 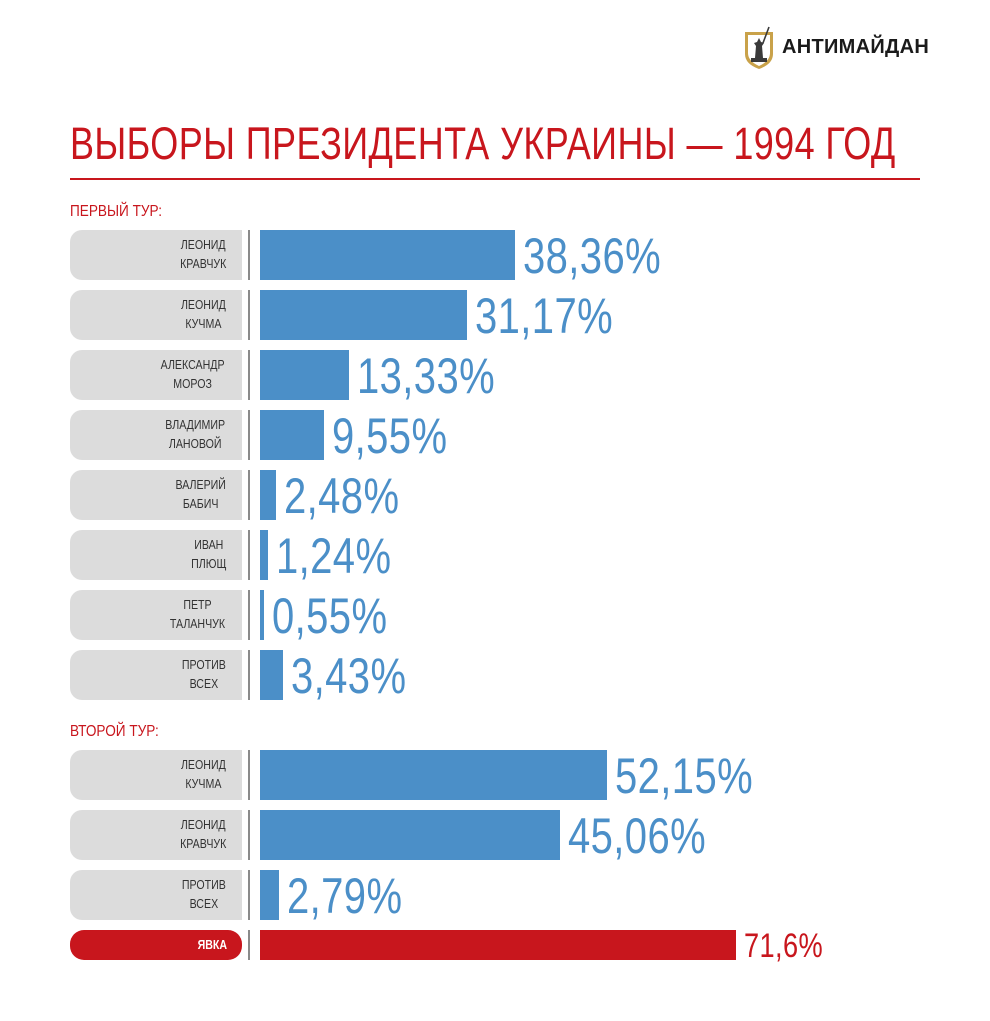 What do you see at coordinates (195, 435) in the screenshot?
I see `candidate-name: ВЛАДИМИР ЛАНОВОЙ` at bounding box center [195, 435].